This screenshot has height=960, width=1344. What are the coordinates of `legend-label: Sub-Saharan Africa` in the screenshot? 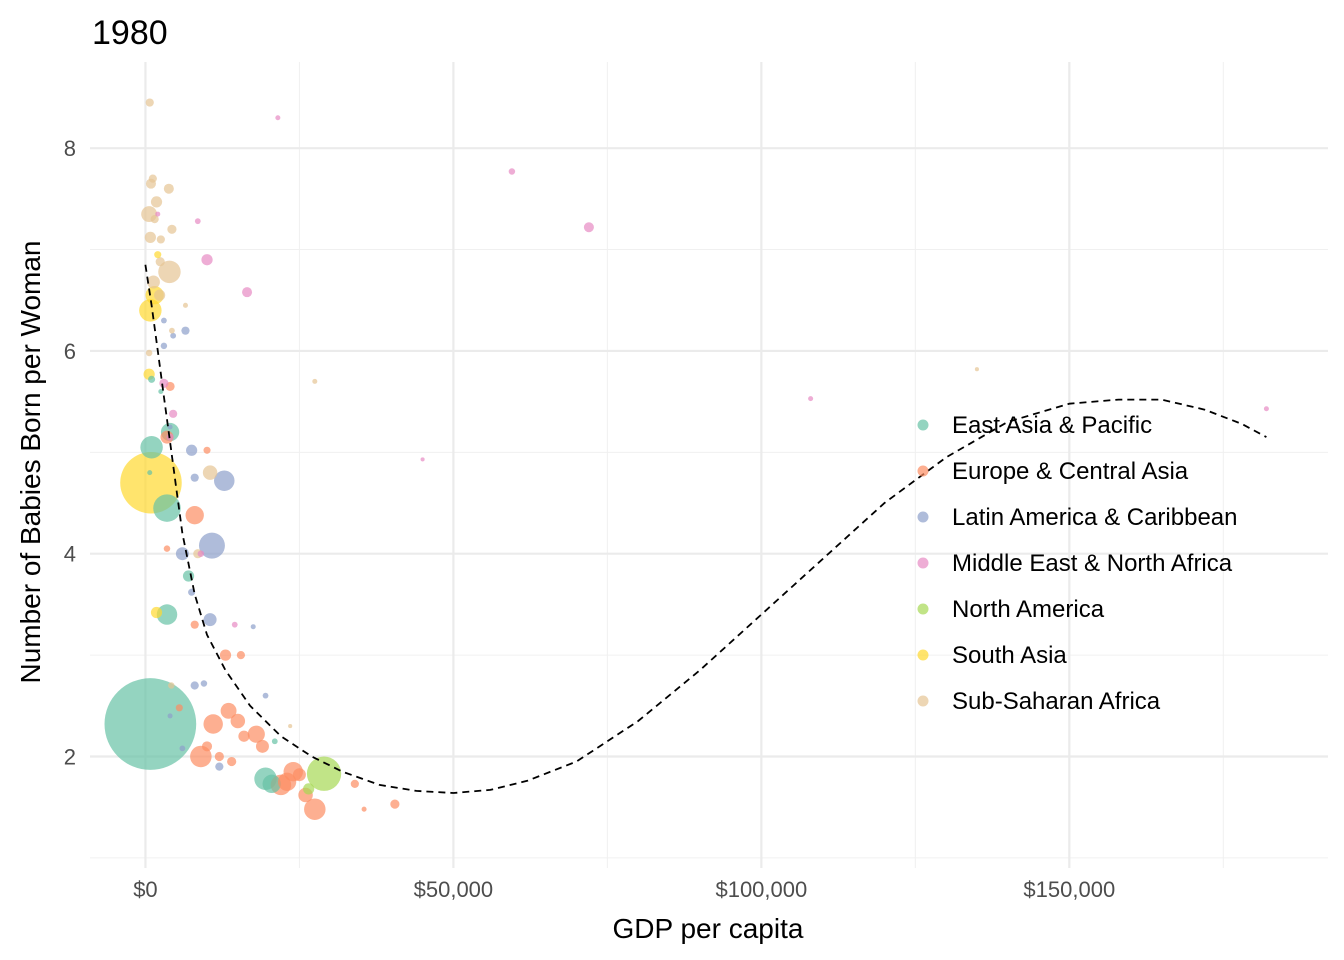 It's located at (1056, 701).